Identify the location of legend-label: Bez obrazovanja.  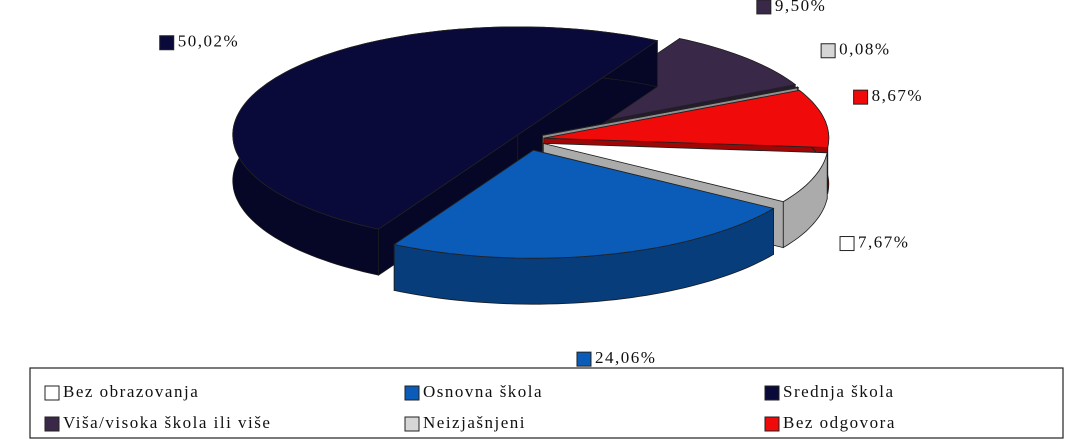
(131, 391).